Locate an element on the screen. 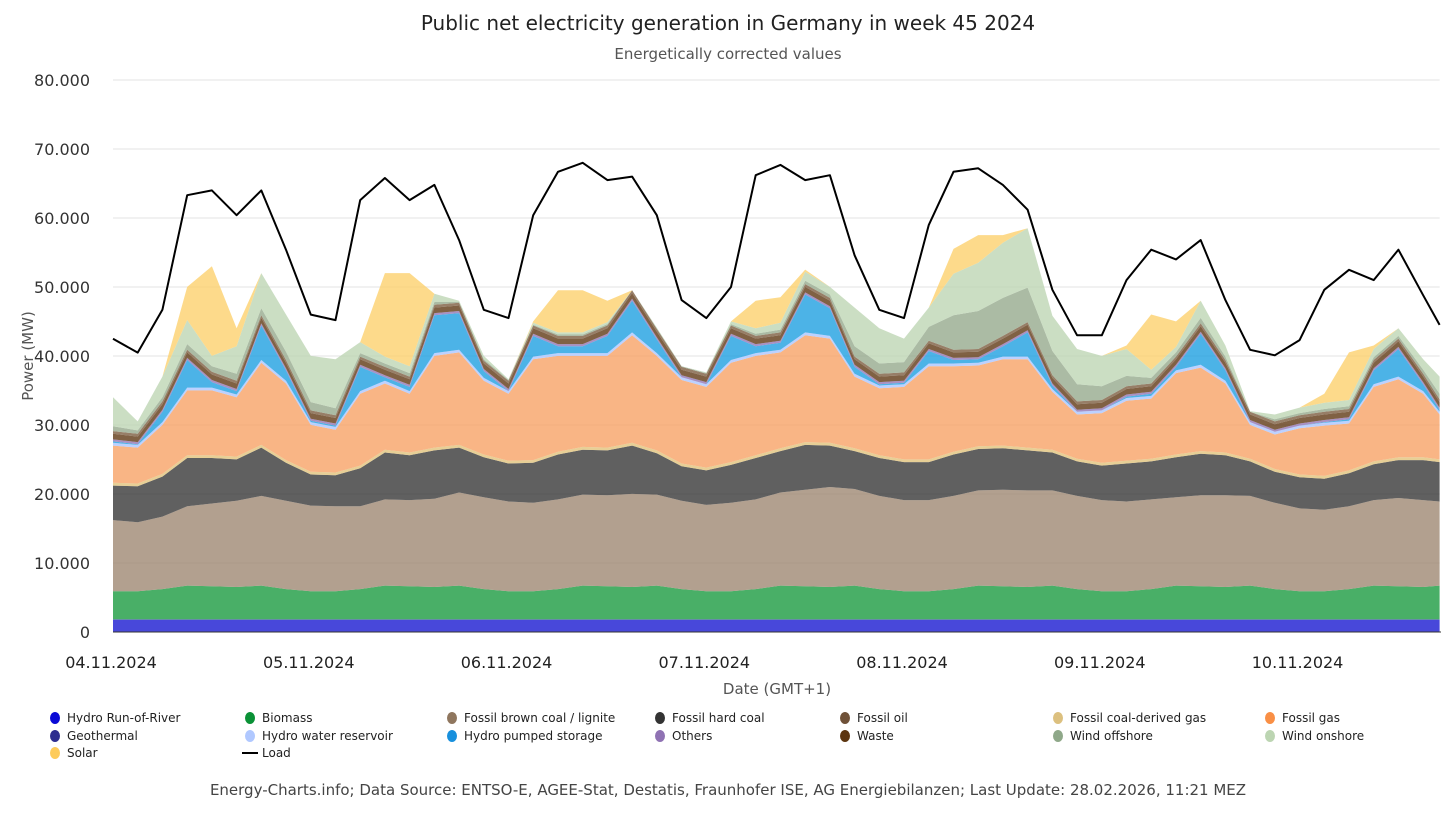 Image resolution: width=1456 pixels, height=819 pixels. y-tick-label: 80.000 is located at coordinates (62, 80).